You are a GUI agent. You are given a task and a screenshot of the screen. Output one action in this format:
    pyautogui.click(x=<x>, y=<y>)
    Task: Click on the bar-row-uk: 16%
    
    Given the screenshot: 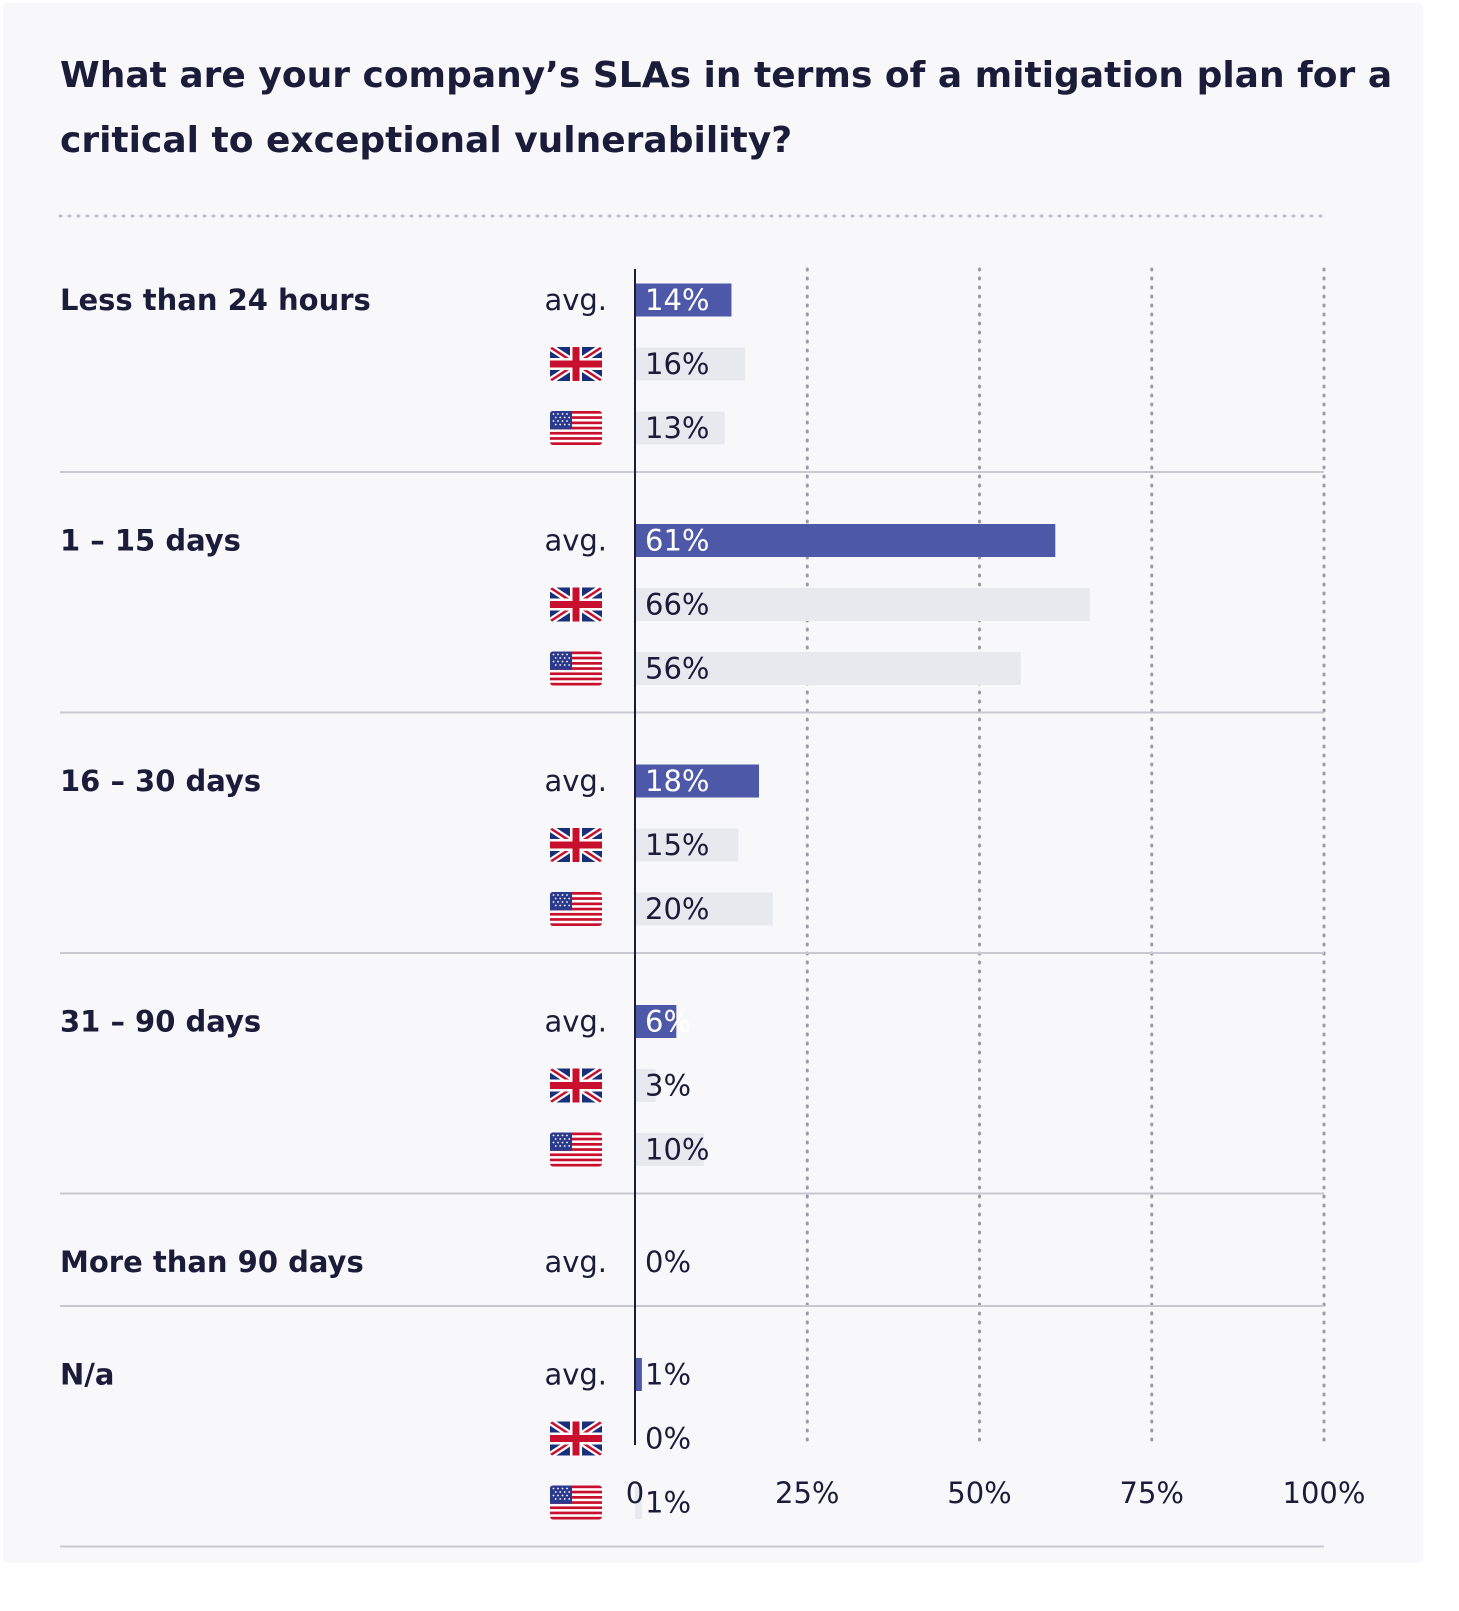 What is the action you would take?
    pyautogui.click(x=648, y=364)
    